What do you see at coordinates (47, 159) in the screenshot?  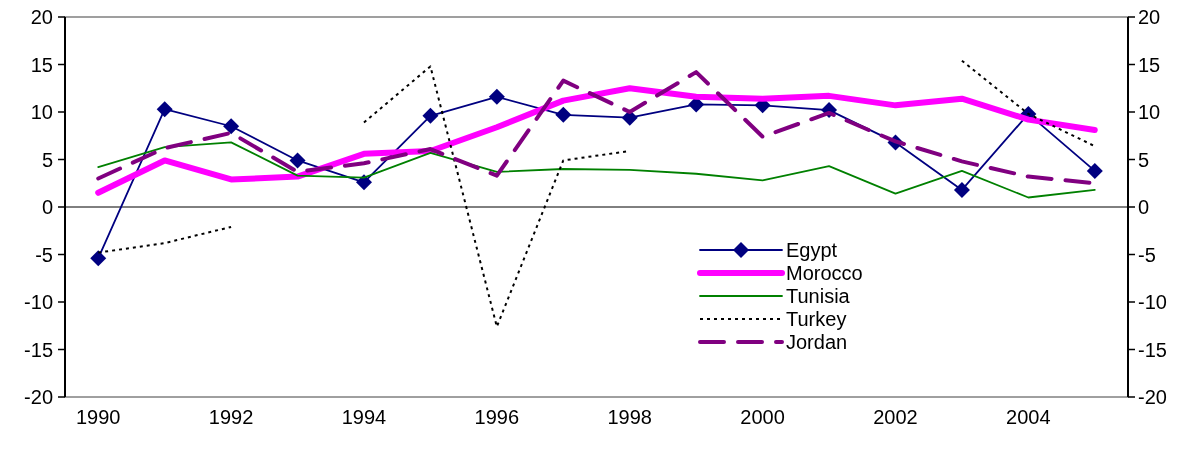 I see `y-tick-label: 5` at bounding box center [47, 159].